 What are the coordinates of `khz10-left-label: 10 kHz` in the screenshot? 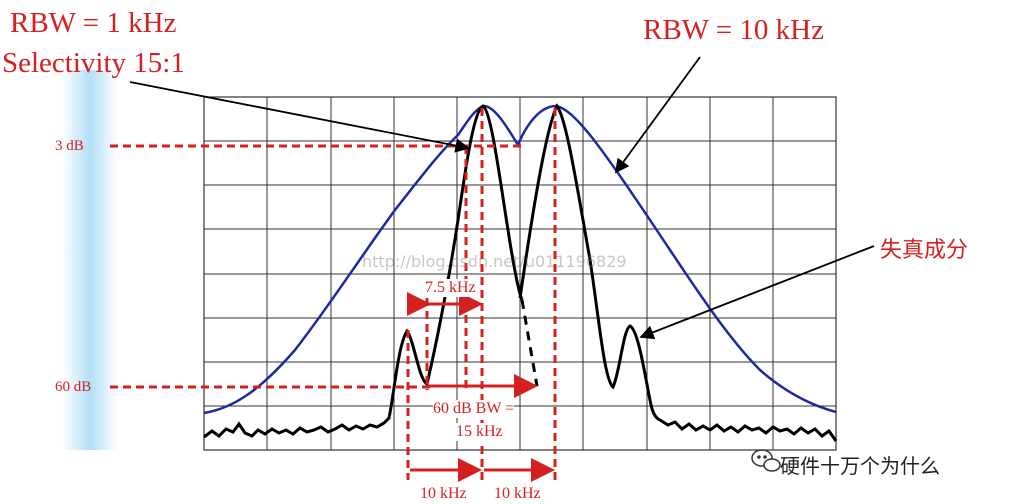 It's located at (443, 493).